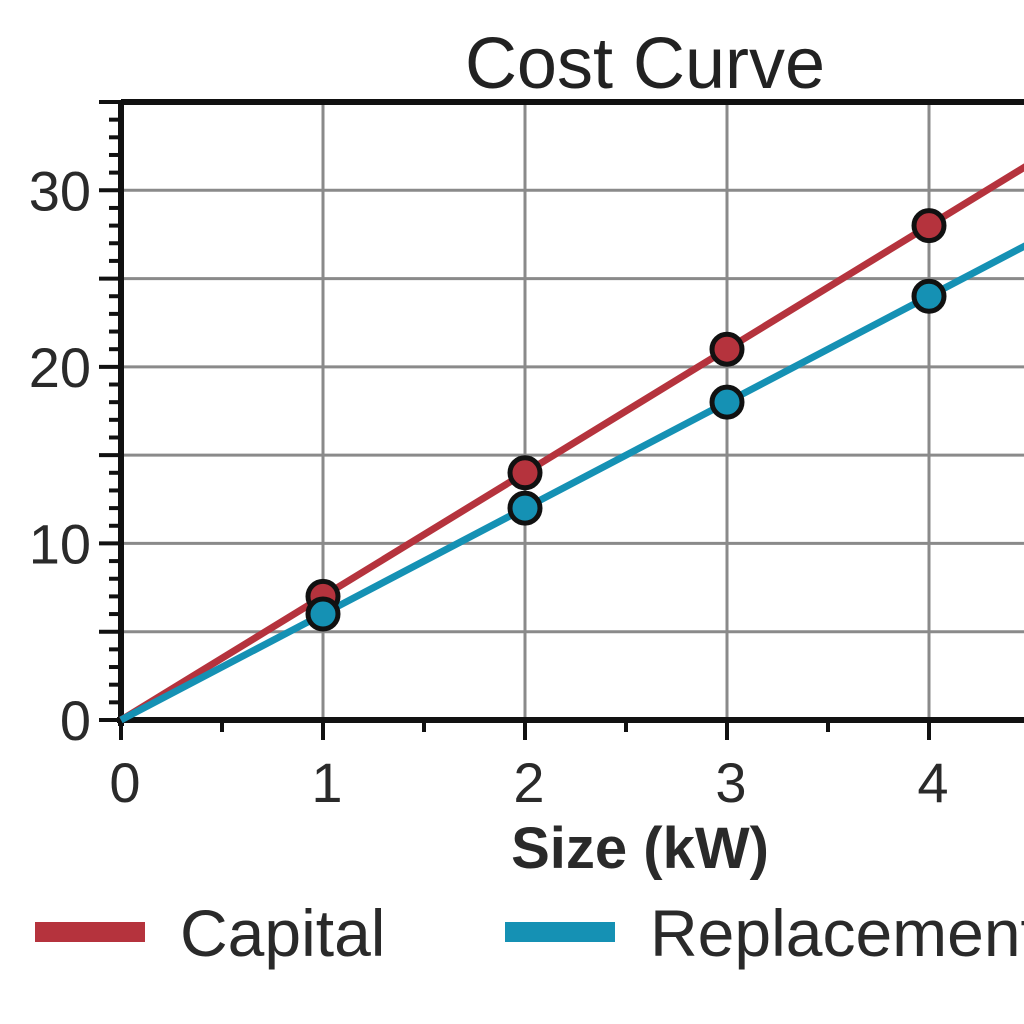 The width and height of the screenshot is (1024, 1024). What do you see at coordinates (837, 933) in the screenshot?
I see `legend-label: Replacement` at bounding box center [837, 933].